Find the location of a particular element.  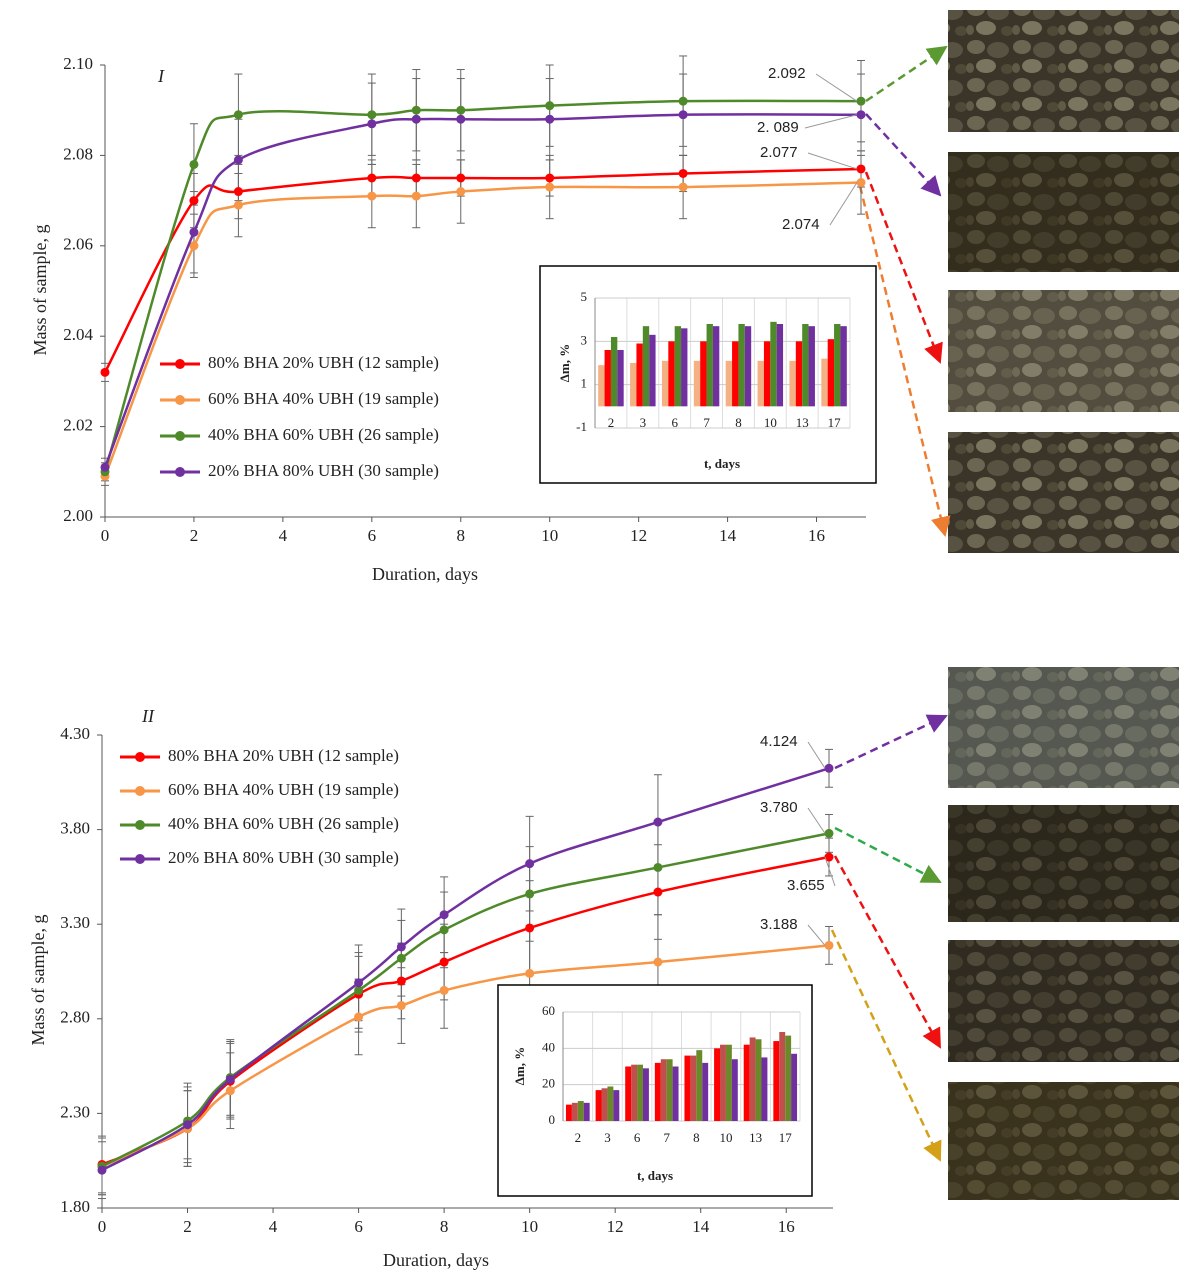

x-tick-label: 16 is located at coordinates (786, 1226).